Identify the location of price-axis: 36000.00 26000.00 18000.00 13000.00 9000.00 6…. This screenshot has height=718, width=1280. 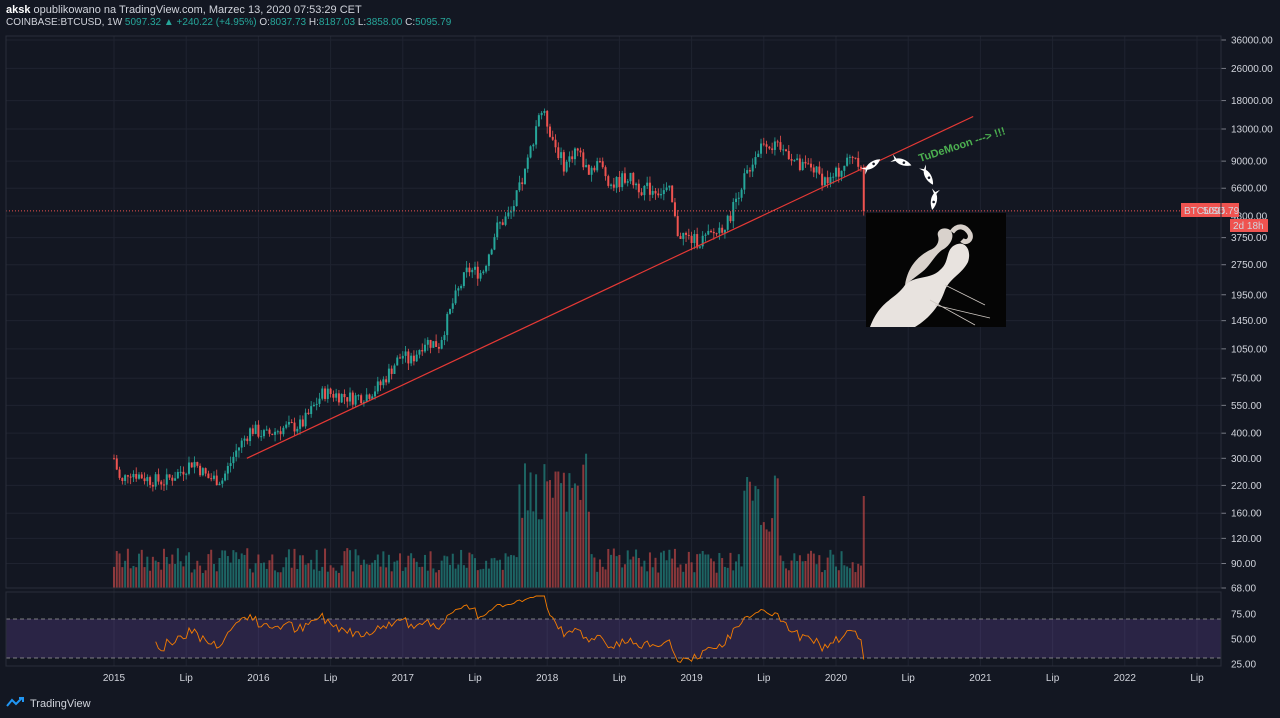
(1247, 353).